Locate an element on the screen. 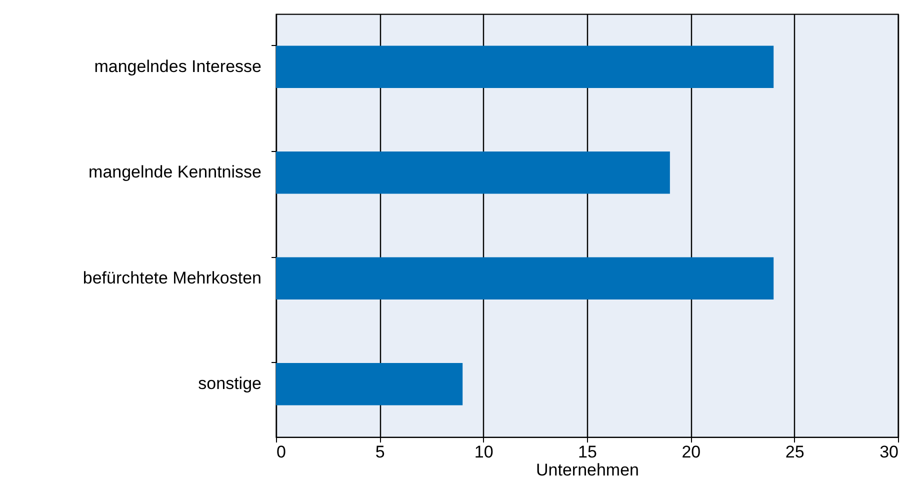 The width and height of the screenshot is (912, 497). x-tick-label: 0 is located at coordinates (281, 452).